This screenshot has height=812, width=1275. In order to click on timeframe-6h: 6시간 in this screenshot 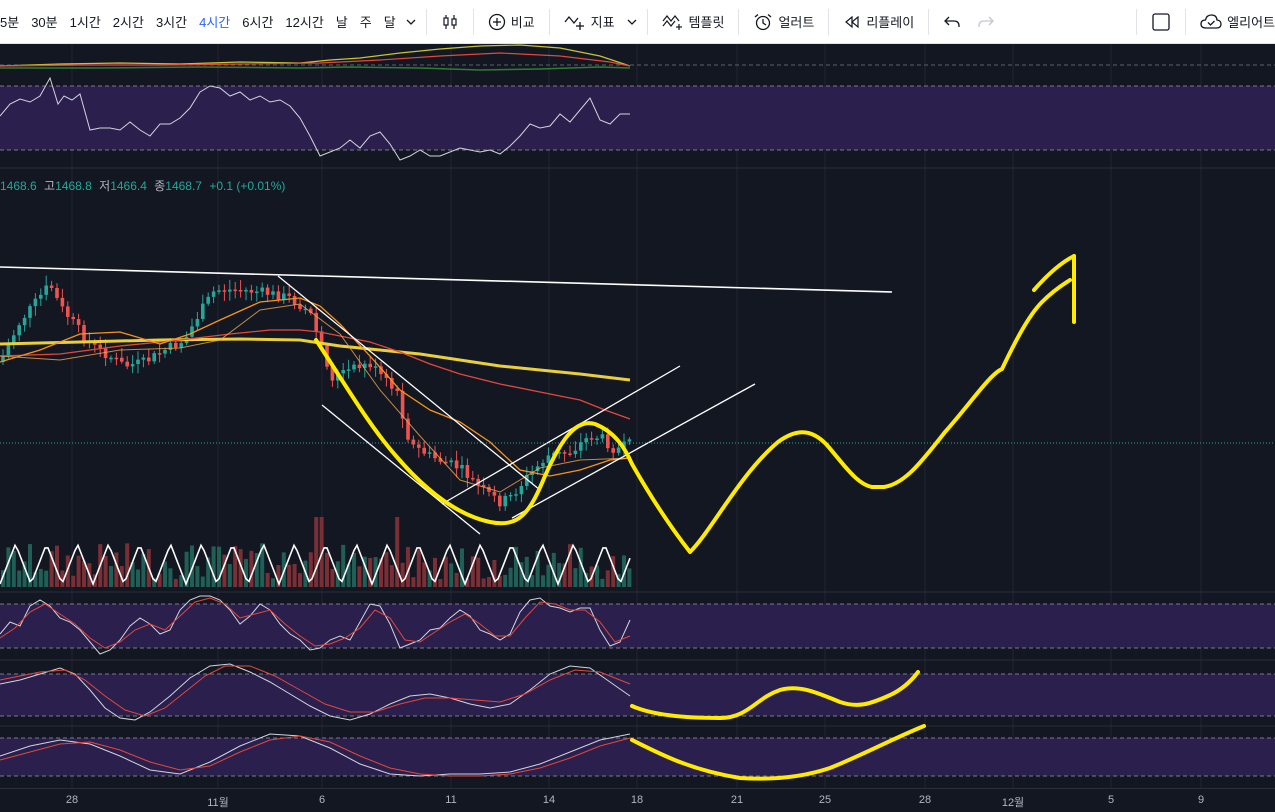, I will do `click(258, 22)`.